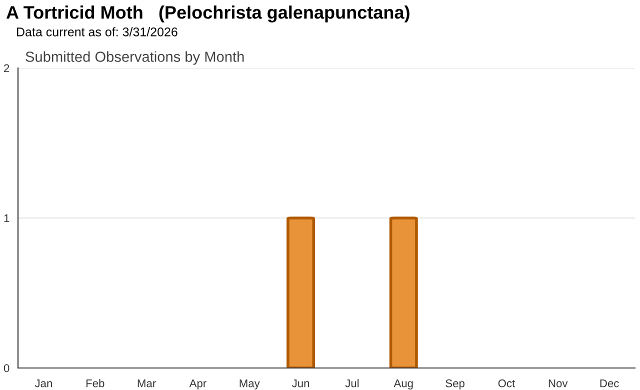  What do you see at coordinates (455, 384) in the screenshot?
I see `x-tick-label: Sep` at bounding box center [455, 384].